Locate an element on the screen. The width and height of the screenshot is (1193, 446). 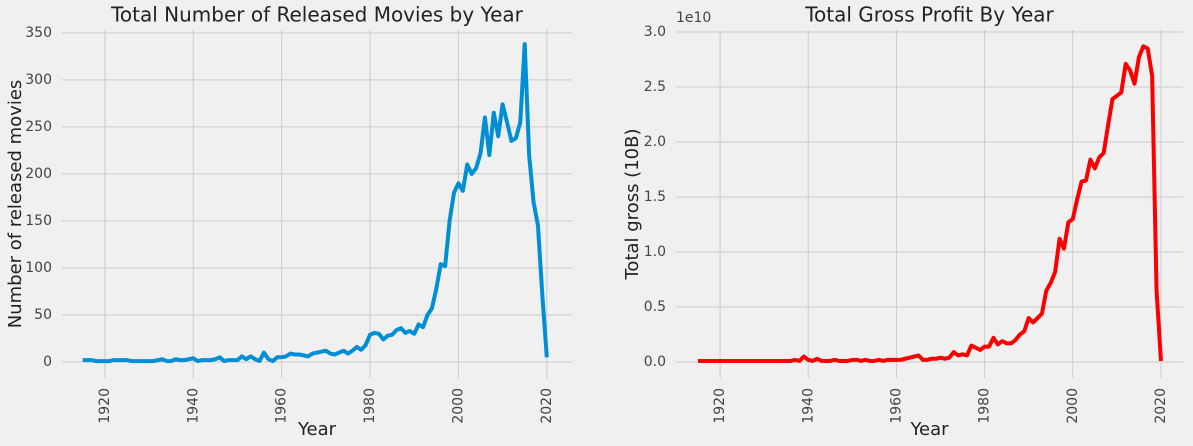
y-tick-label: 2.0 is located at coordinates (655, 142).